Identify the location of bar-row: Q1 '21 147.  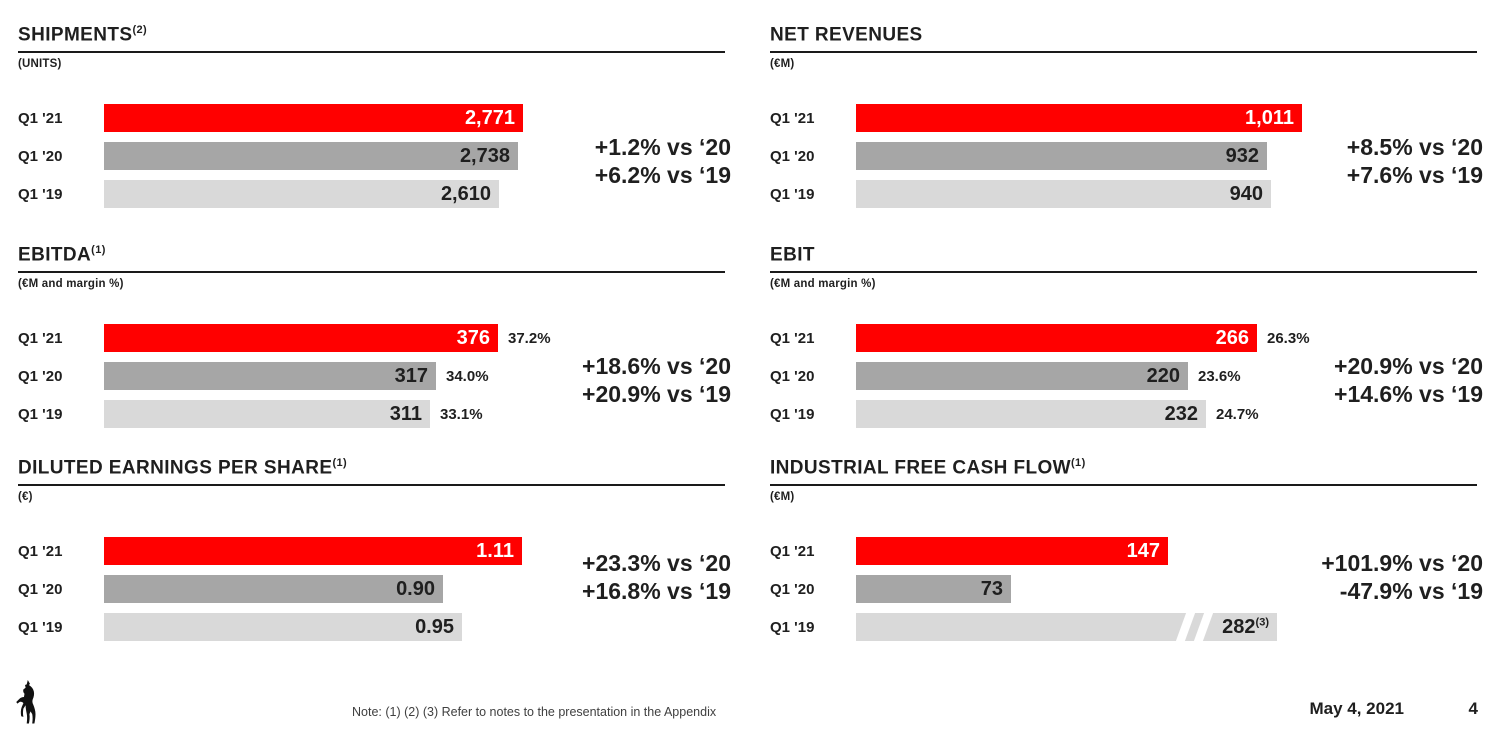
(1123, 551).